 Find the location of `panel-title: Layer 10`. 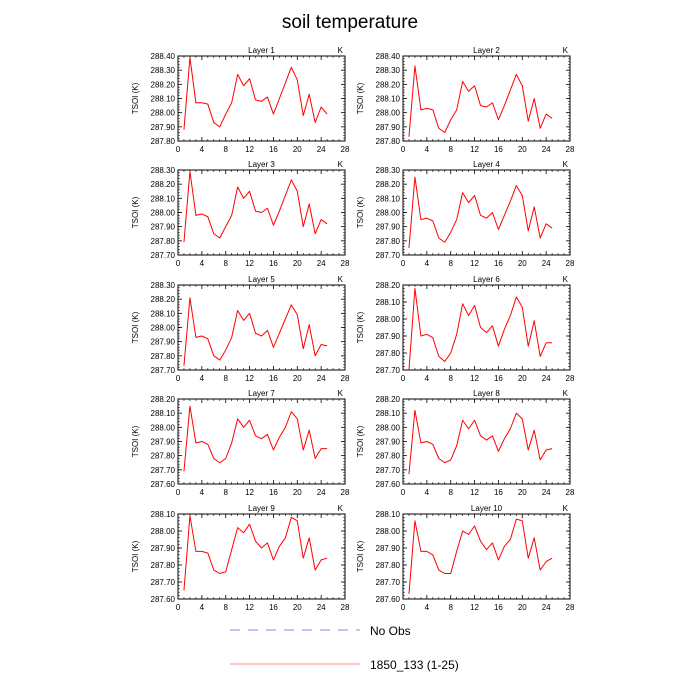

panel-title: Layer 10 is located at coordinates (487, 508).